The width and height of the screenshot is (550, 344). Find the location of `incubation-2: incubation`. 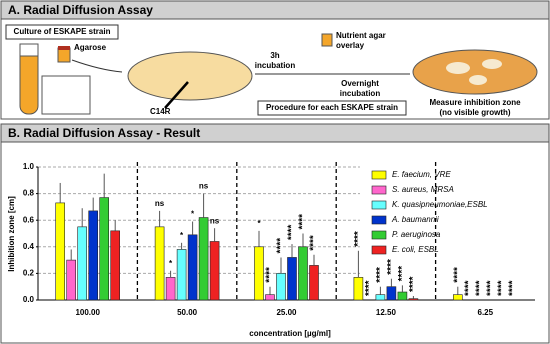

incubation-2: incubation is located at coordinates (275, 65).